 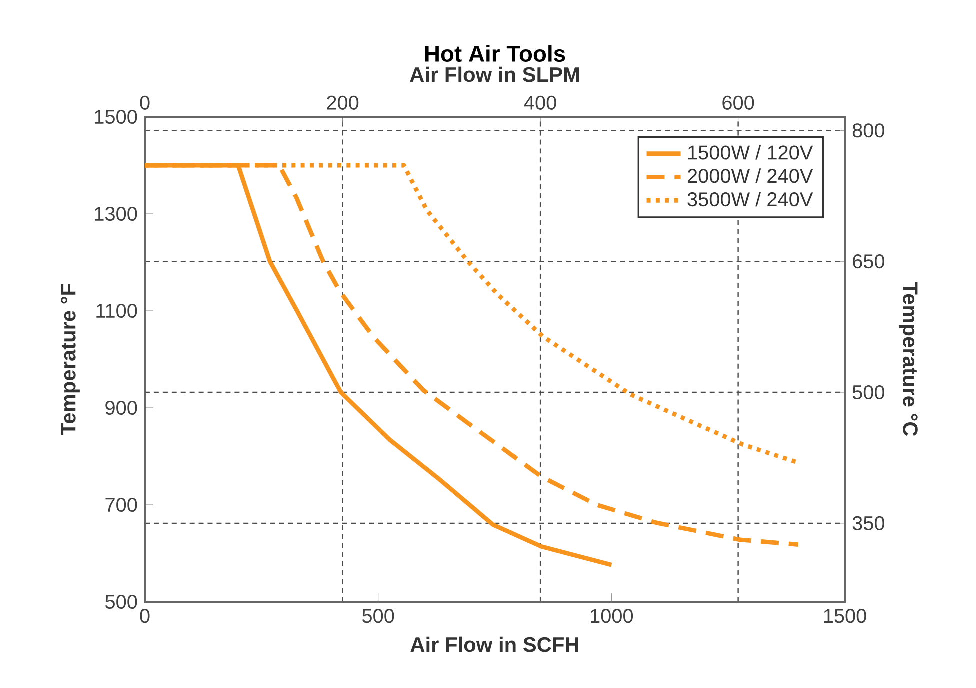 I want to click on y2-tick-label: 500, so click(x=868, y=392).